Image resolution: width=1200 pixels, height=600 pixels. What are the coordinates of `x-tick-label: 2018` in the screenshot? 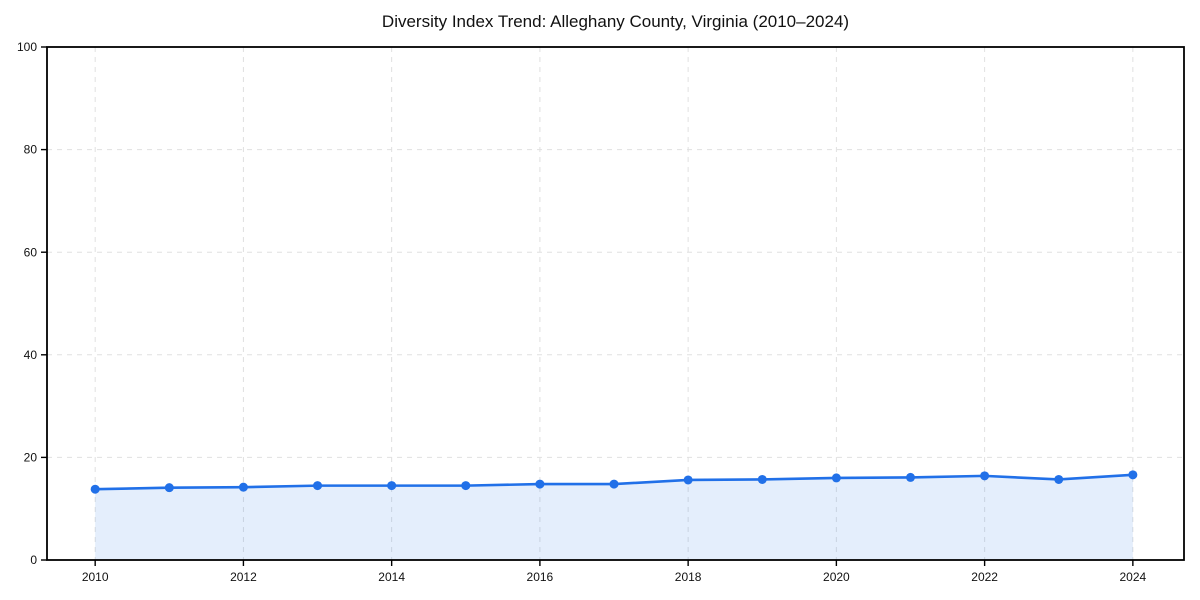 It's located at (688, 577).